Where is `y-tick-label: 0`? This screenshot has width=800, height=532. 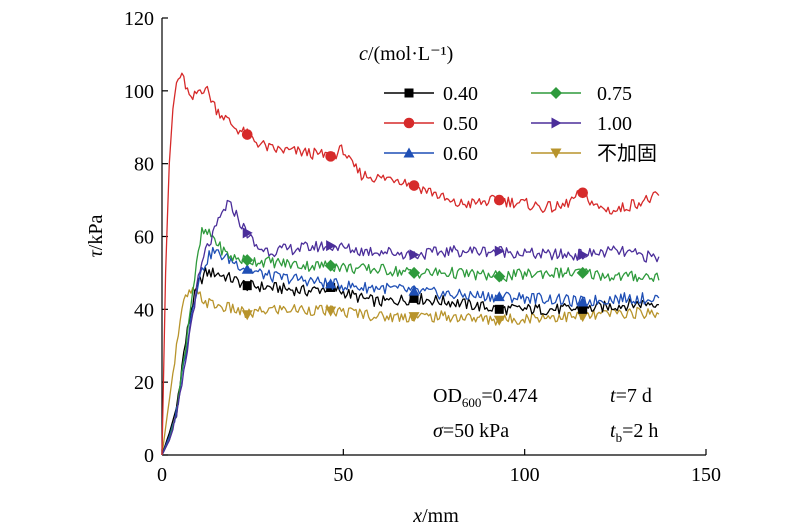 y-tick-label: 0 is located at coordinates (149, 456).